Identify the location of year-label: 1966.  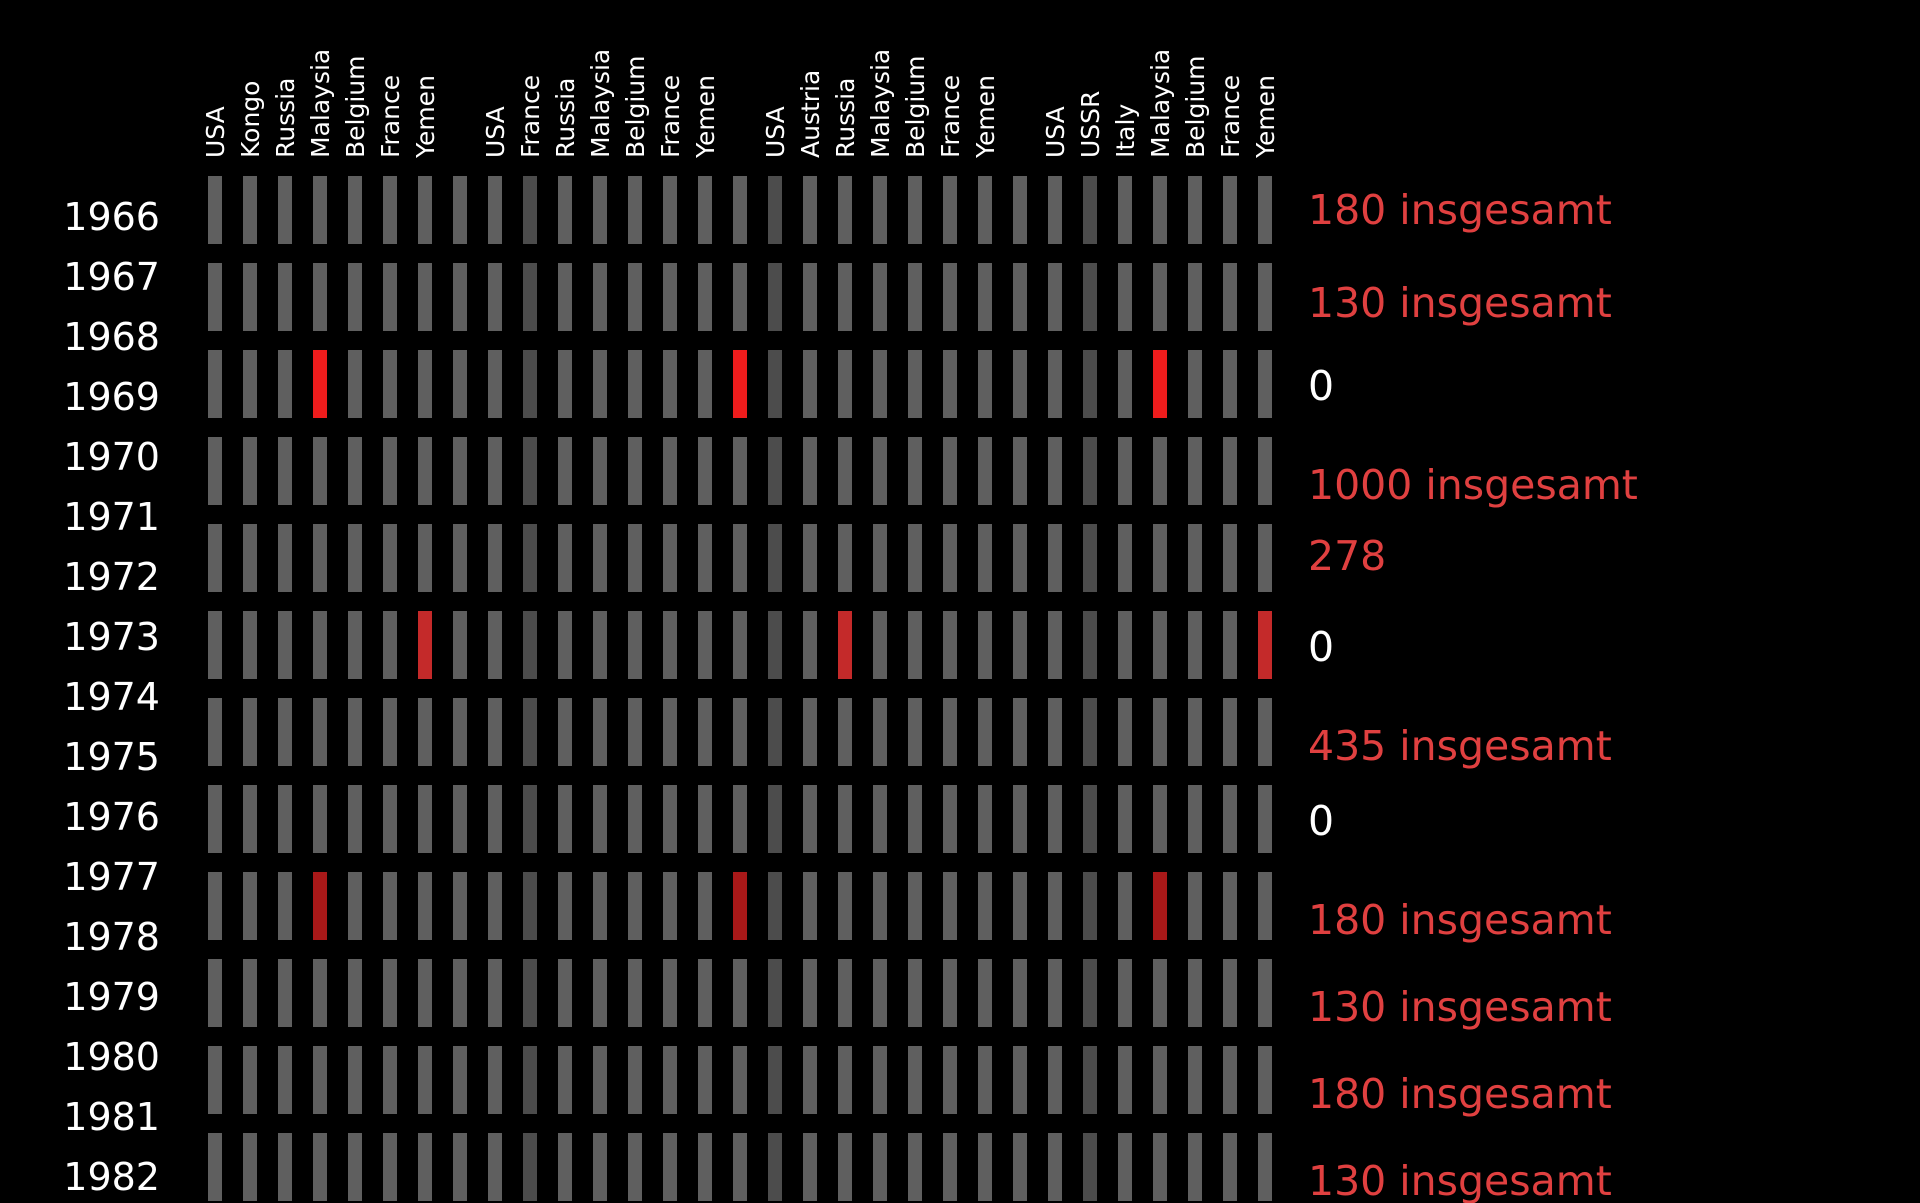
(111, 217).